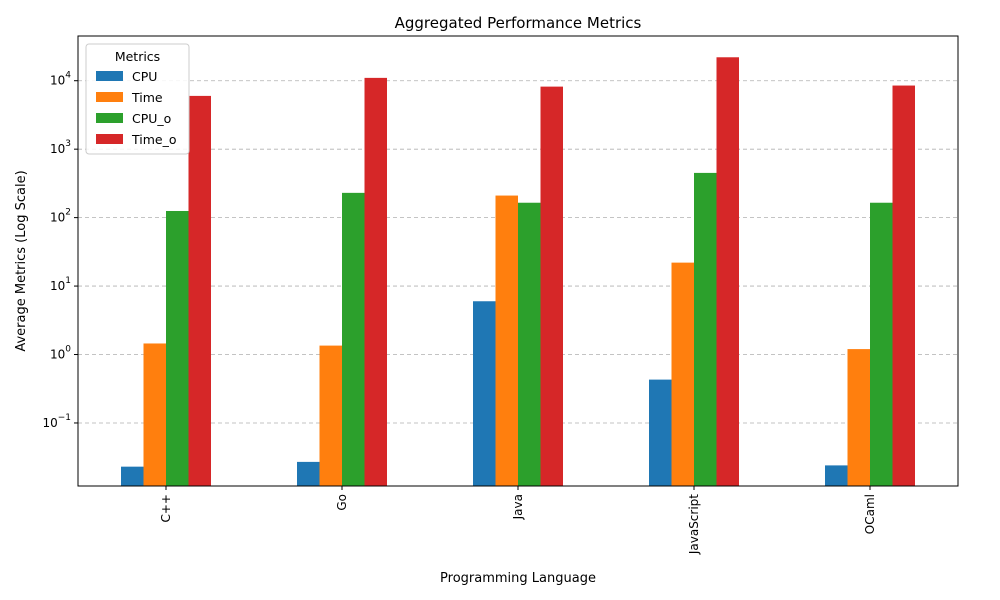 This screenshot has width=1000, height=600. I want to click on y-tick-label: 10¹, so click(60, 284).